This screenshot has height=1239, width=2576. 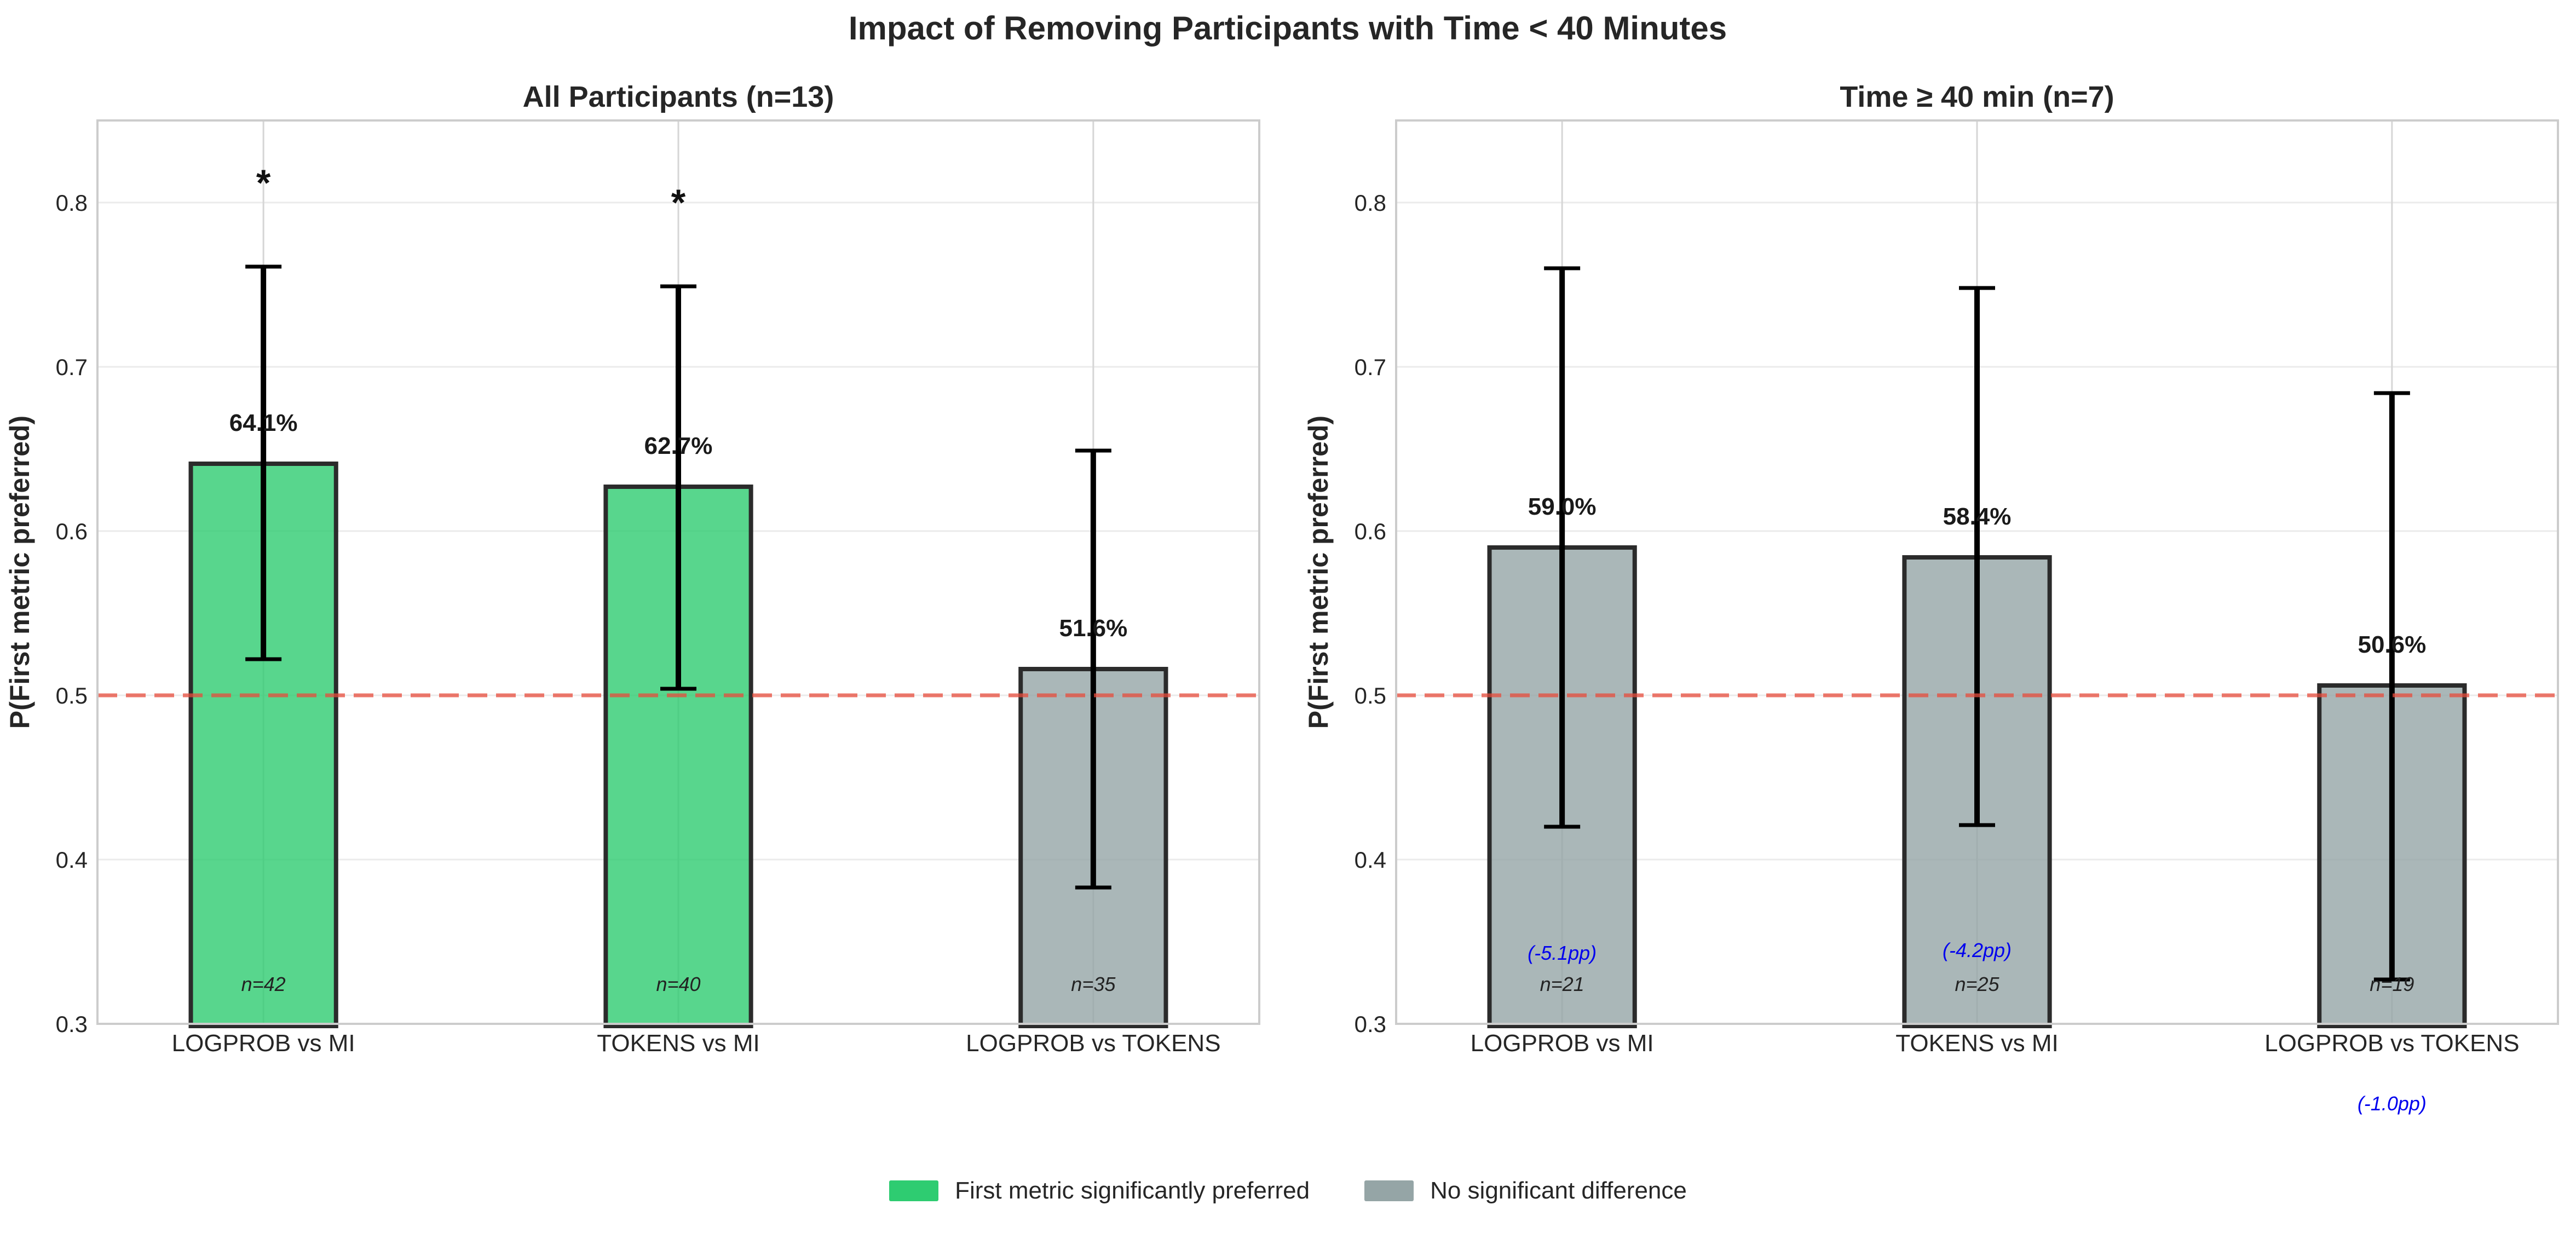 What do you see at coordinates (1977, 984) in the screenshot?
I see `n-label: n=25` at bounding box center [1977, 984].